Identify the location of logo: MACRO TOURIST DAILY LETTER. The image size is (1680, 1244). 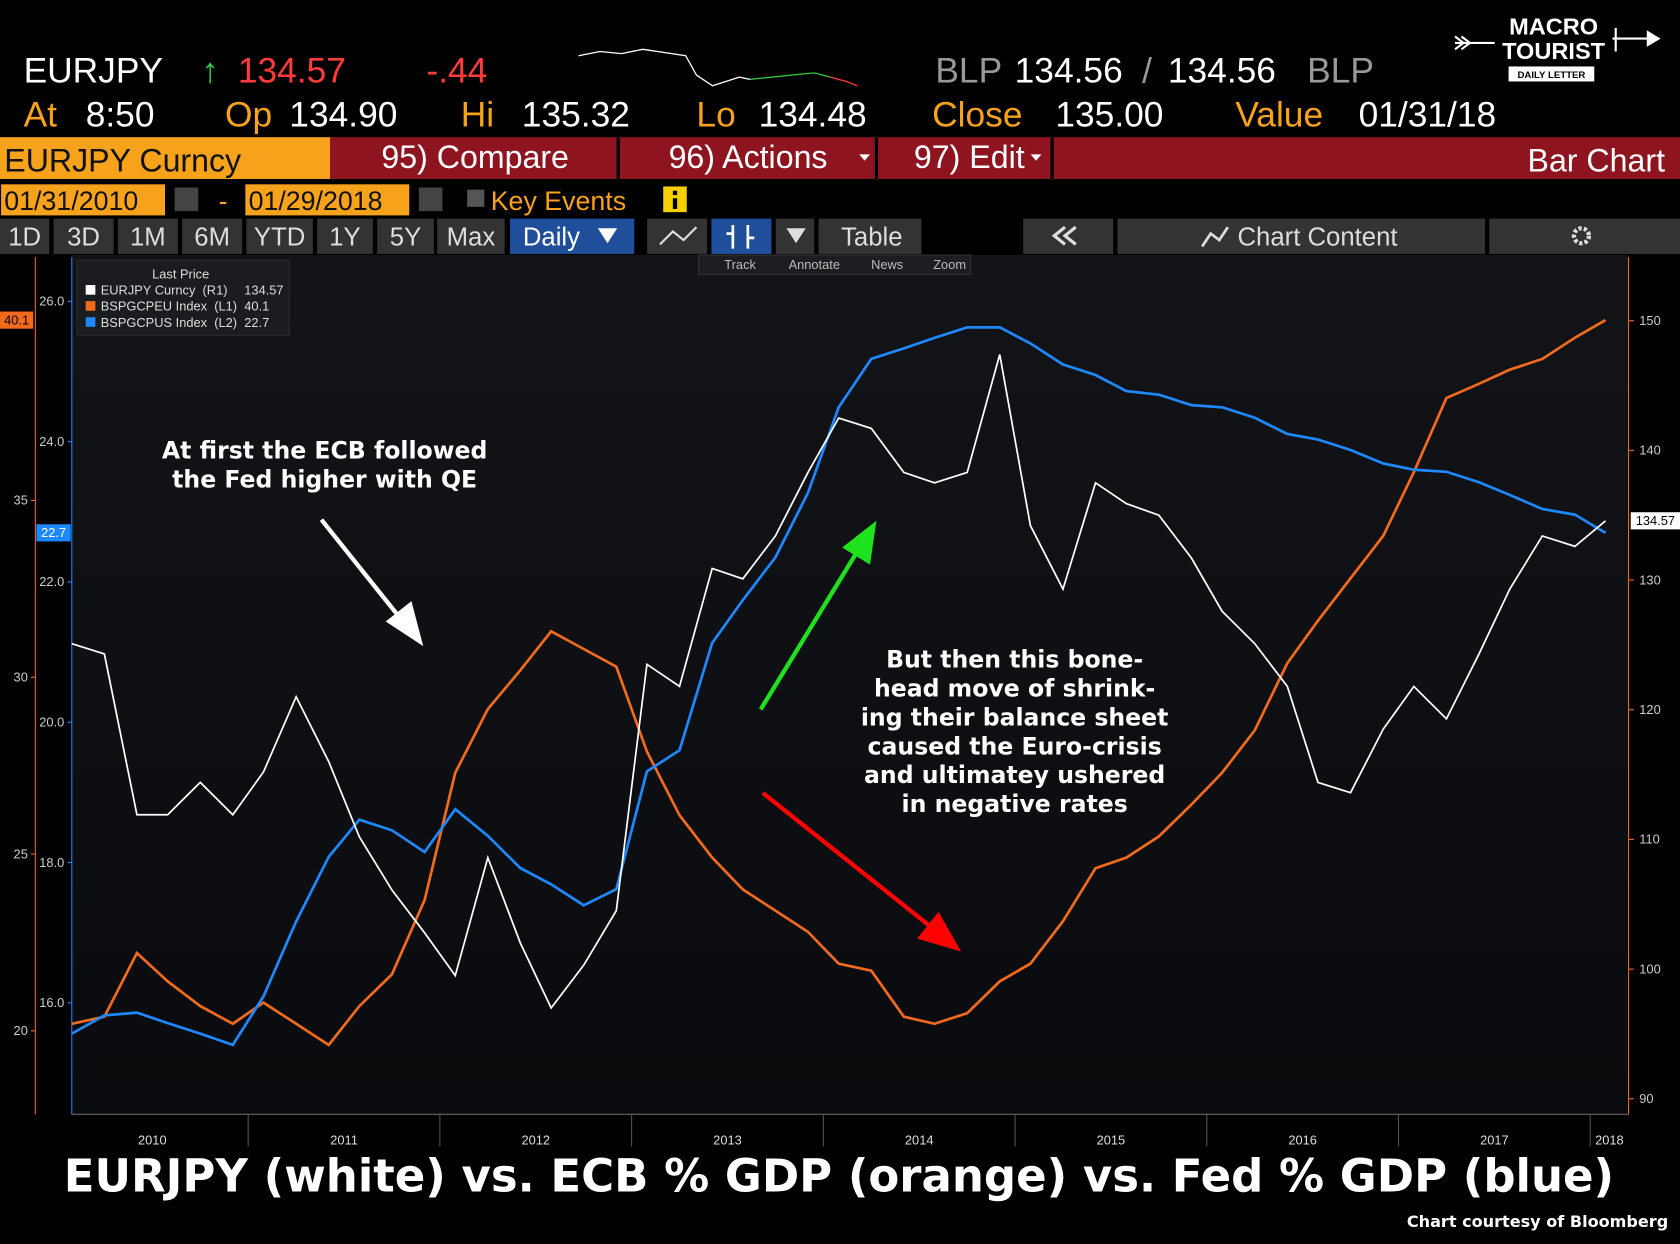
(1557, 47).